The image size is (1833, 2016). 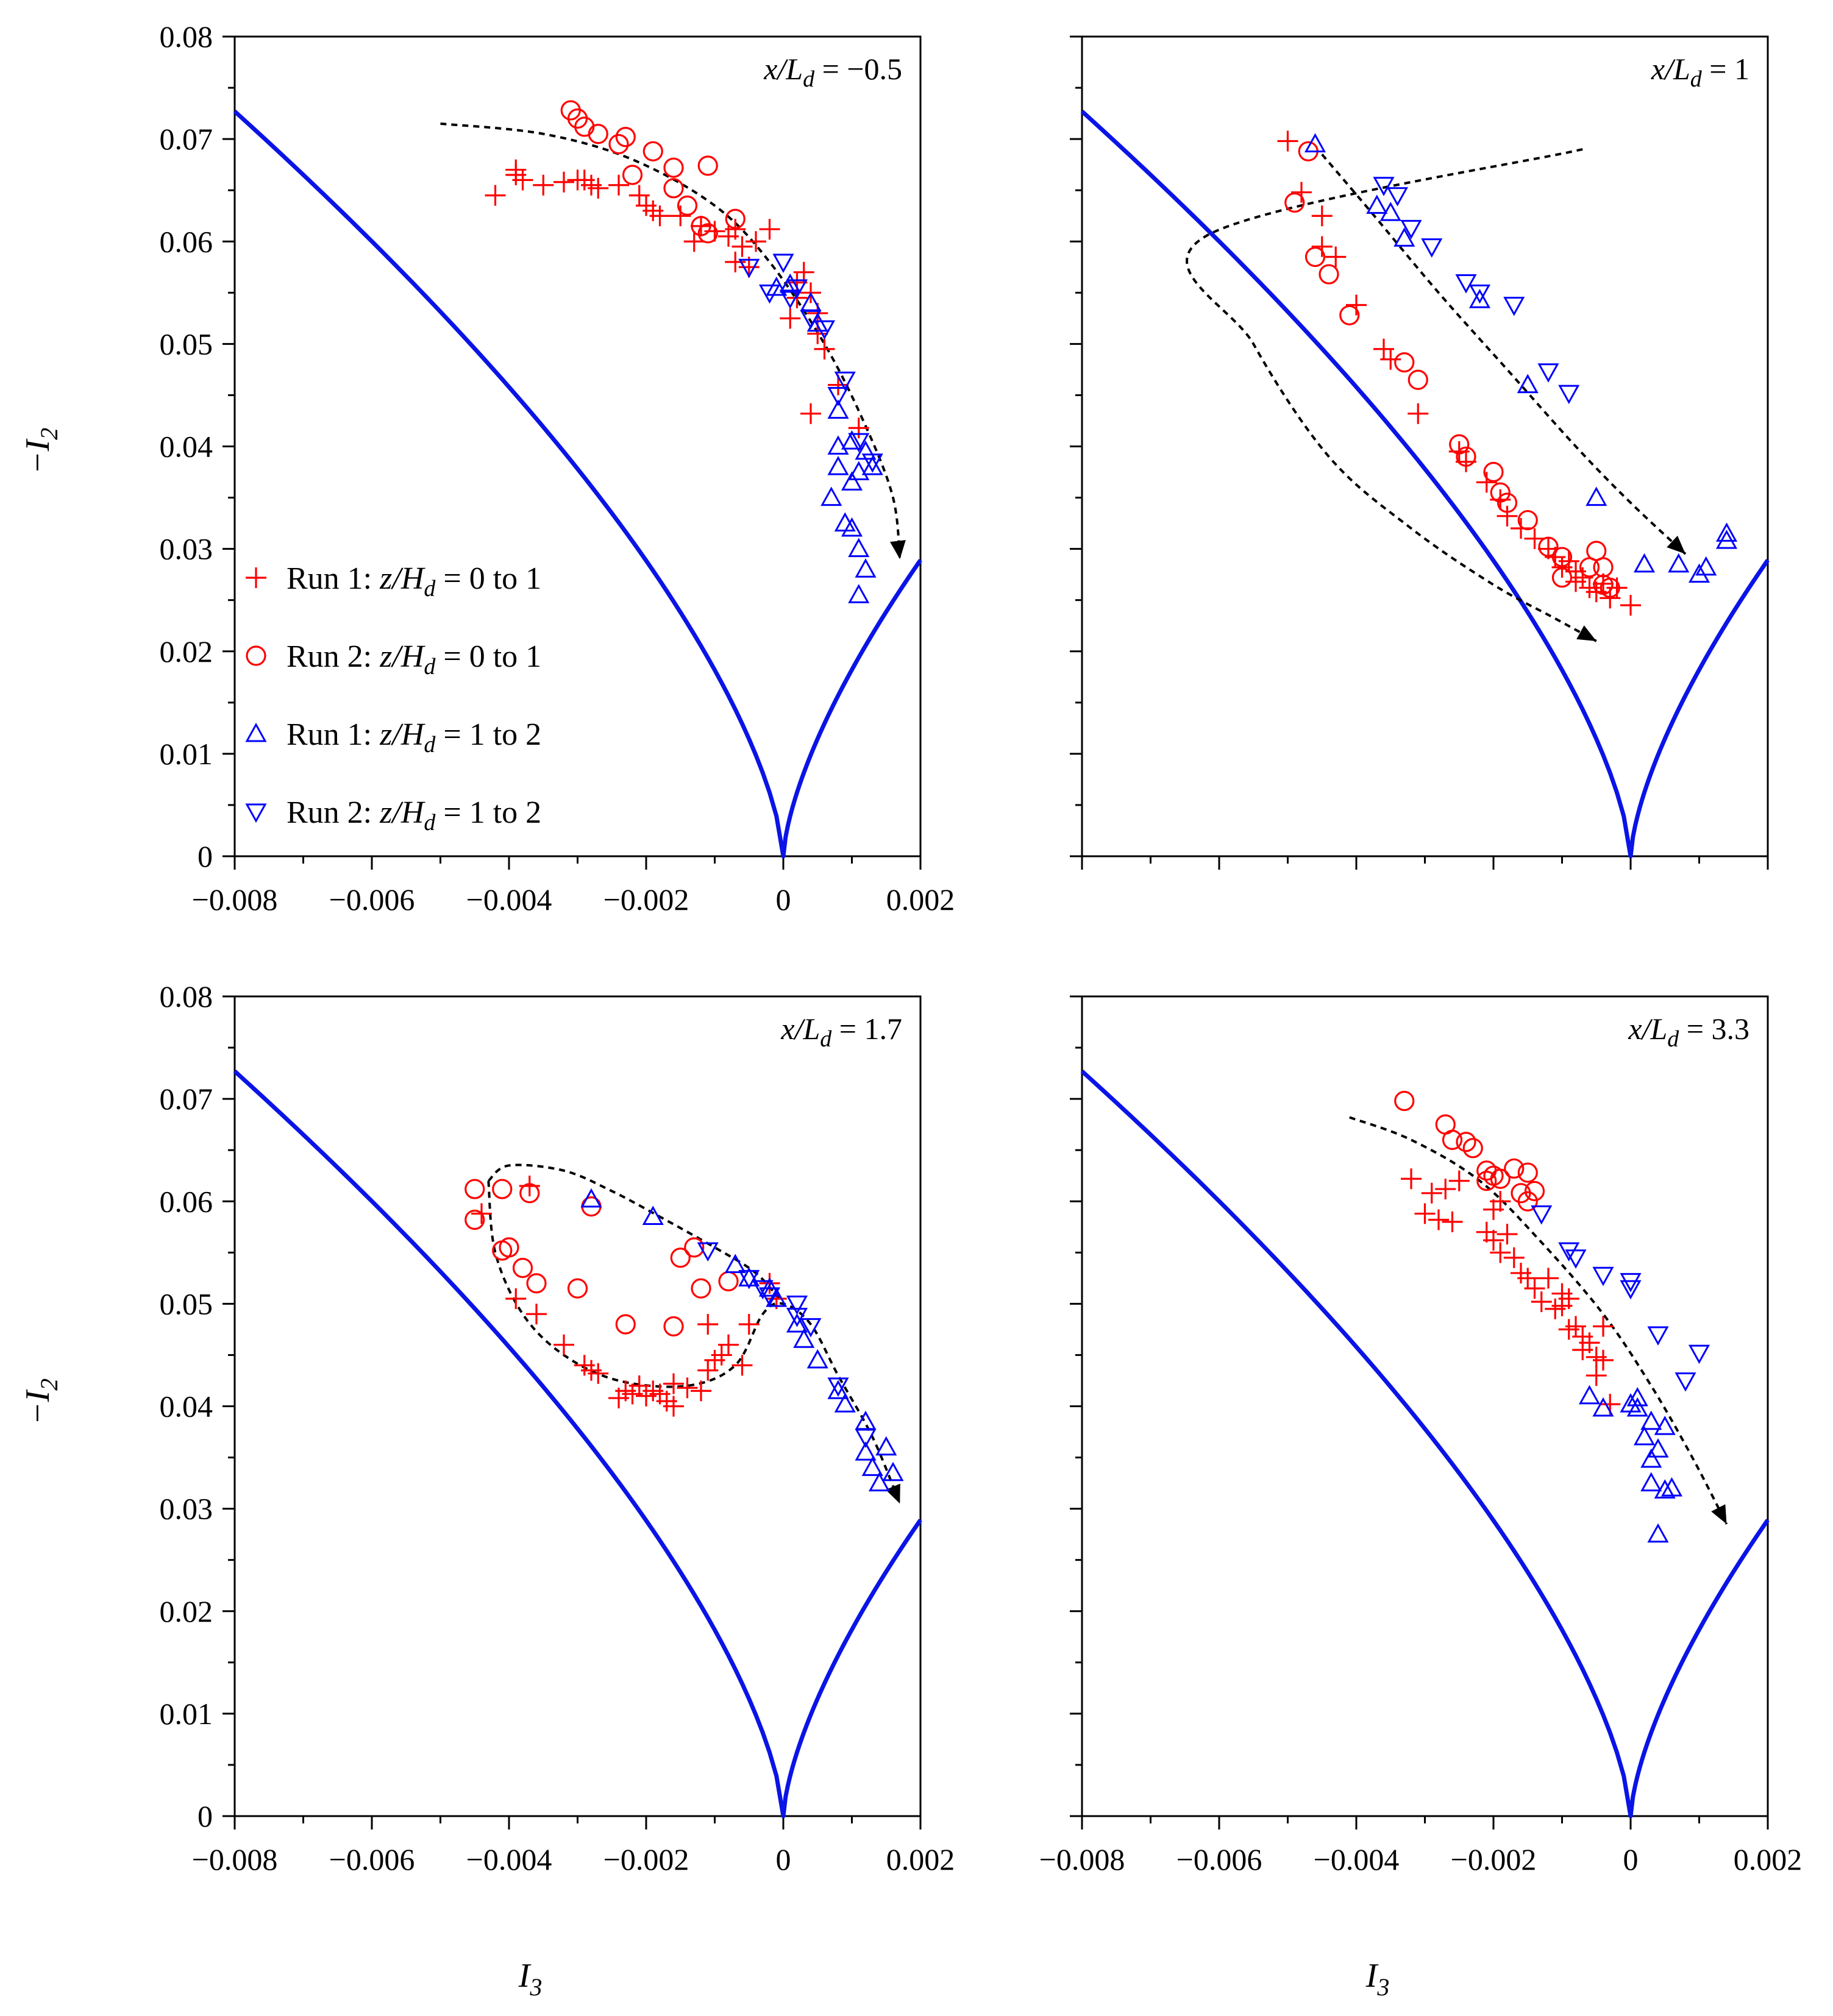 I want to click on x-axis-label-text: I, so click(x=525, y=1976).